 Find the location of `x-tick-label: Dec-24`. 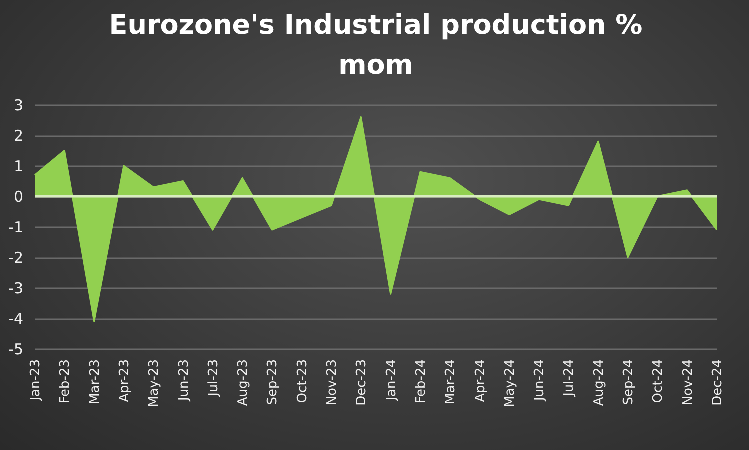

x-tick-label: Dec-24 is located at coordinates (718, 383).